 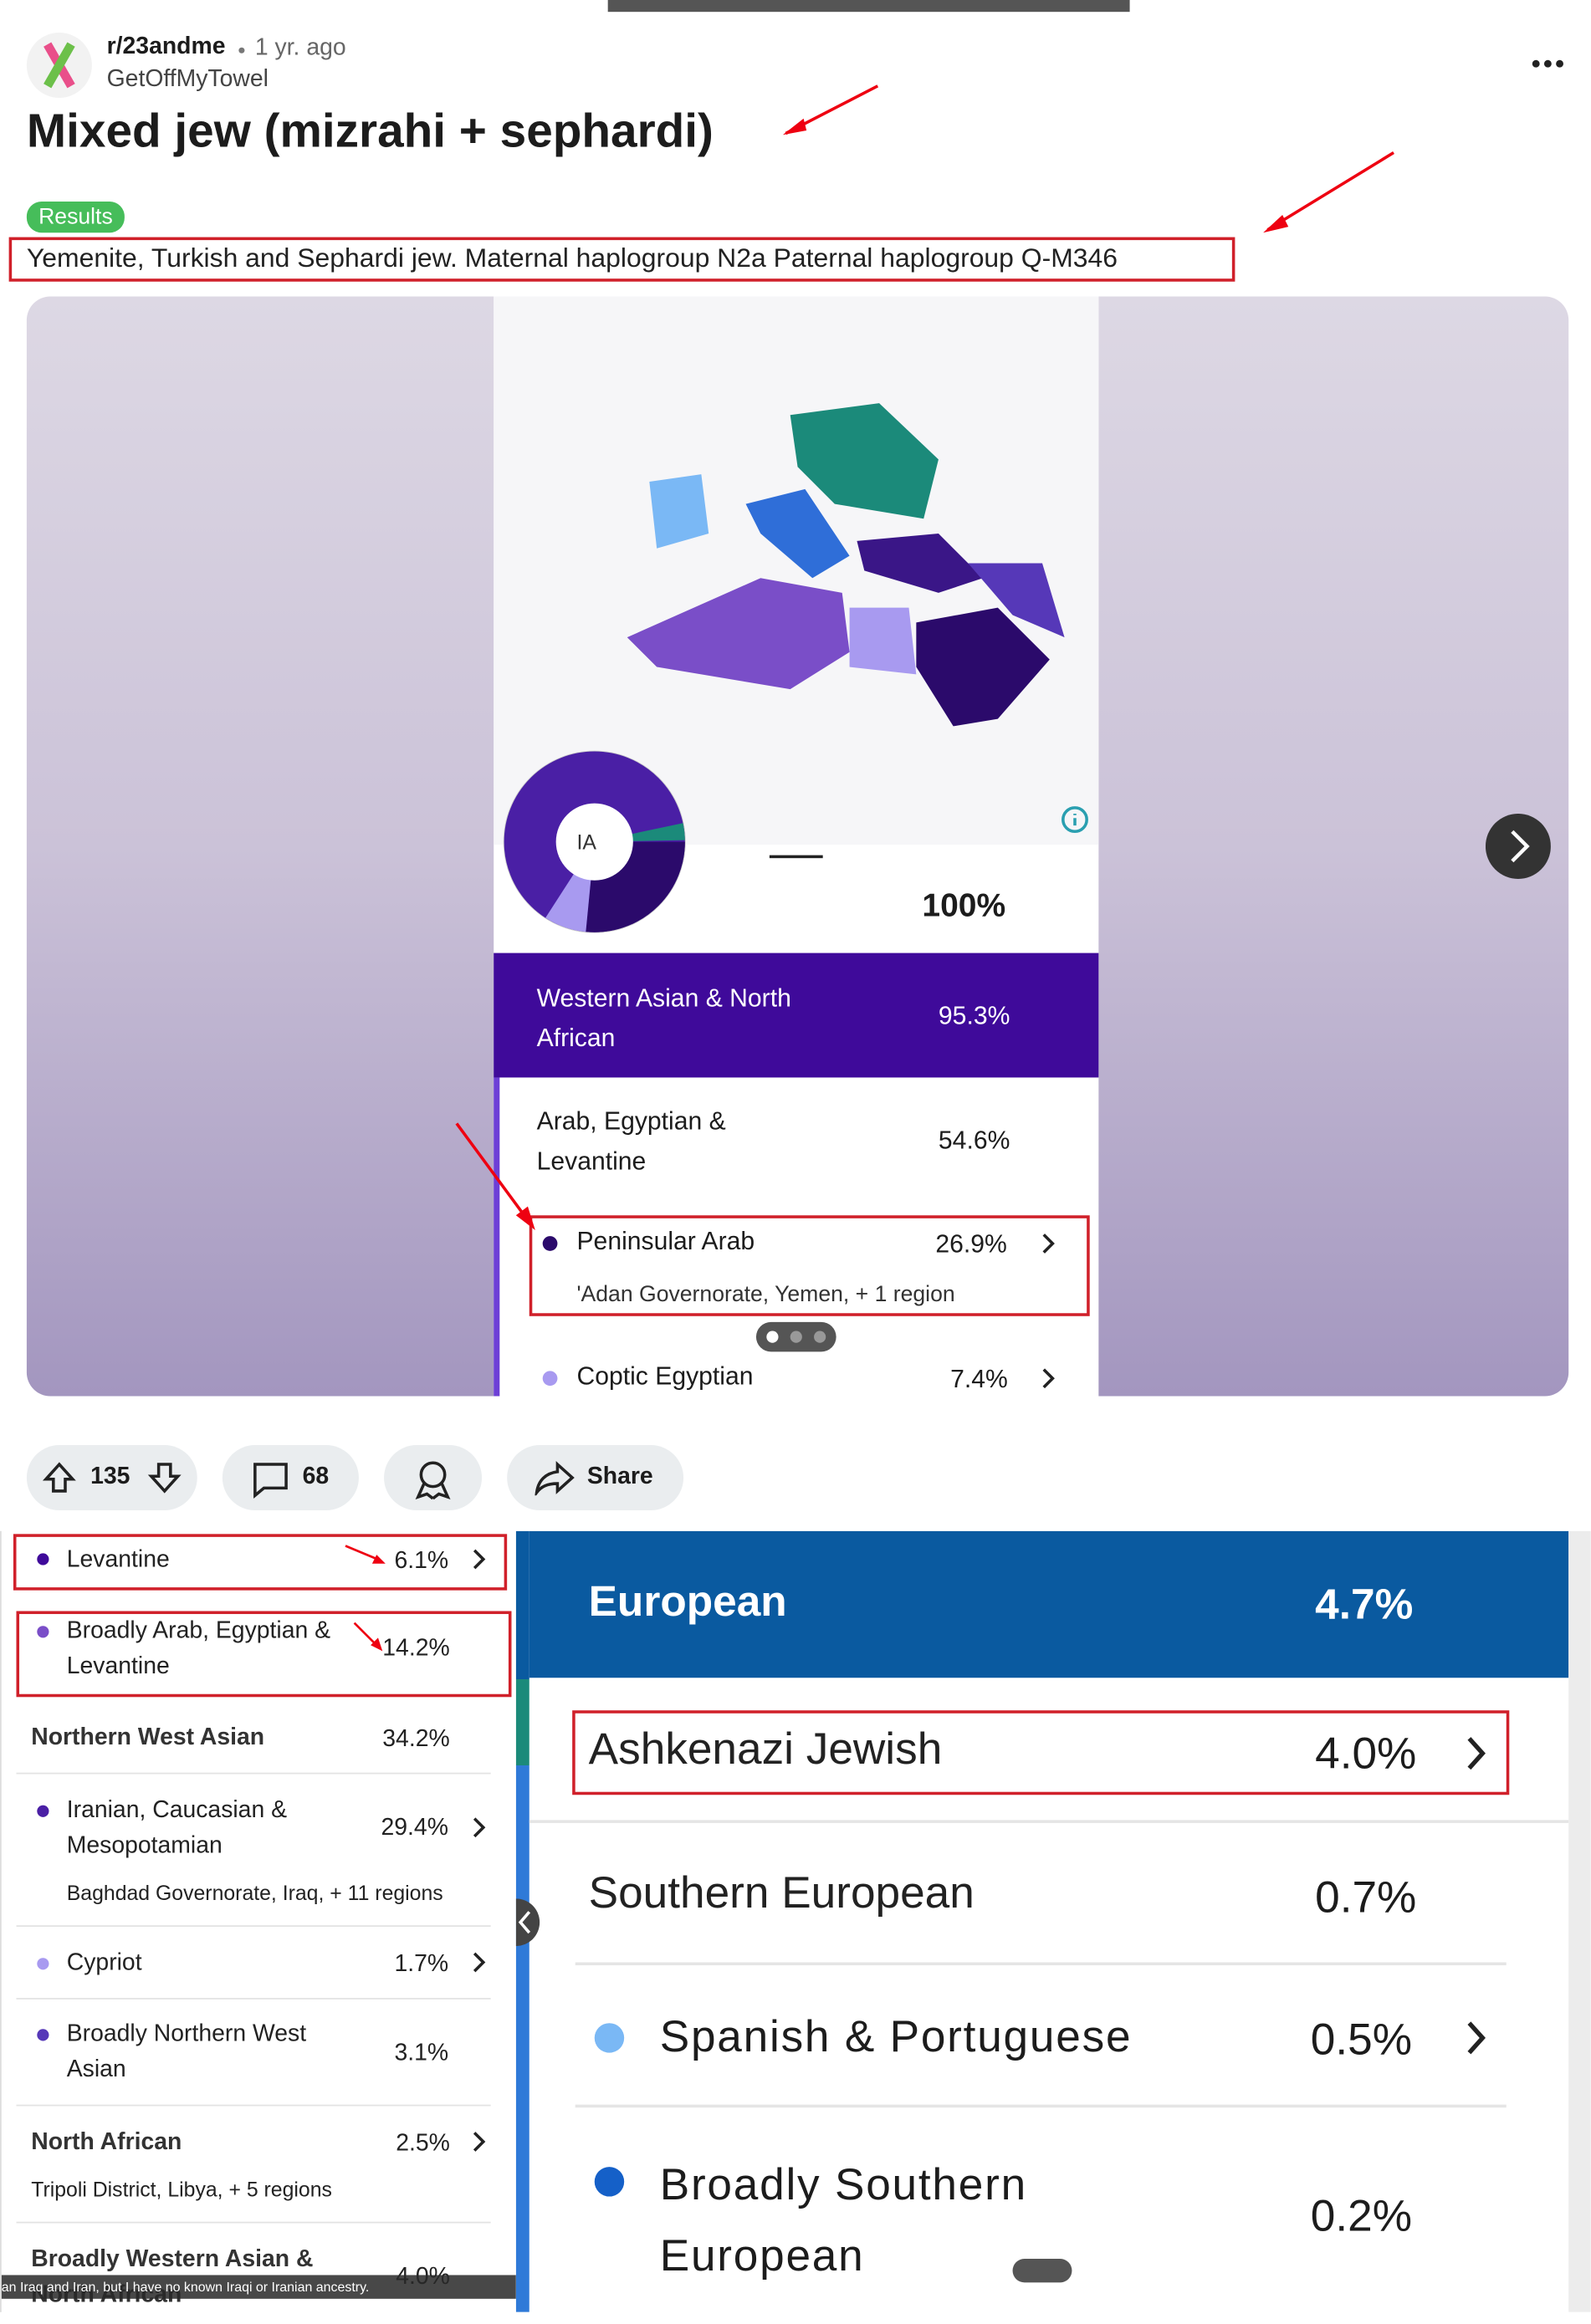 I want to click on category-value: 4.7%, so click(x=1364, y=1605).